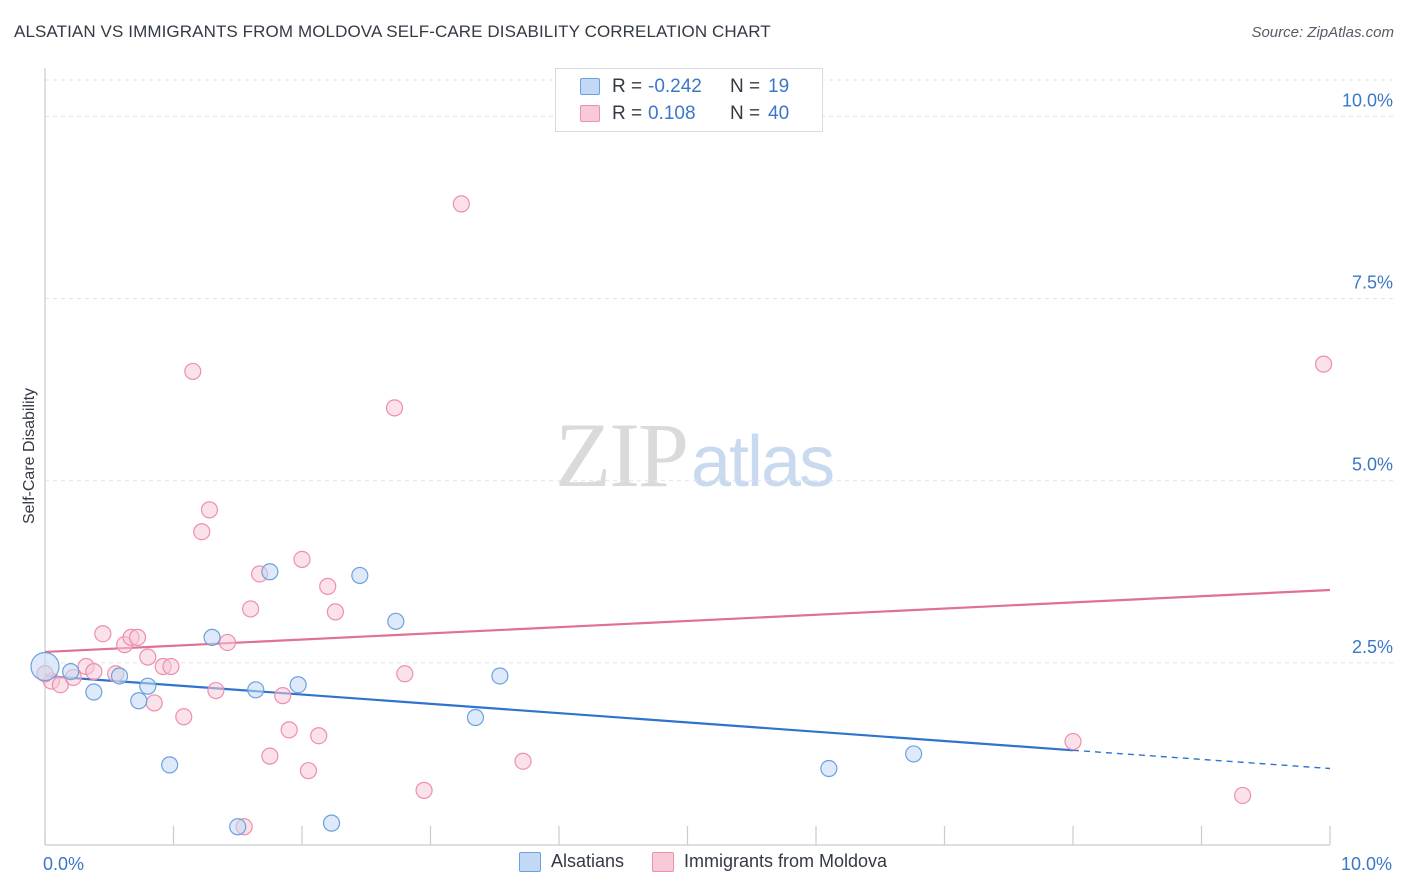 The width and height of the screenshot is (1406, 892). I want to click on stats-box: R = -0.242 N = 19 R = 0.108 N = 40, so click(689, 100).